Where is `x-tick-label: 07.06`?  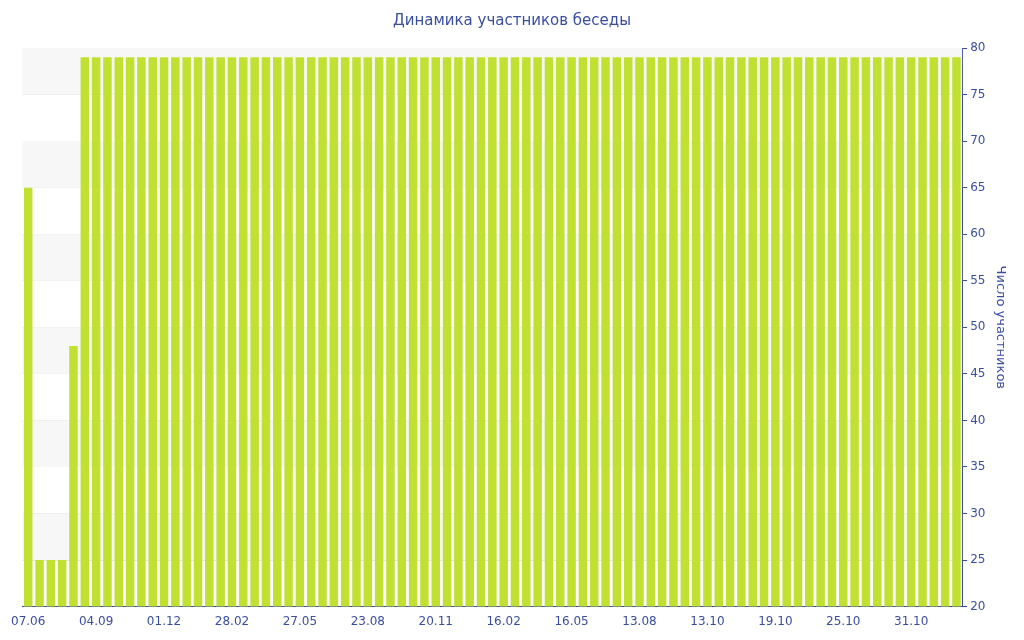 x-tick-label: 07.06 is located at coordinates (28, 620).